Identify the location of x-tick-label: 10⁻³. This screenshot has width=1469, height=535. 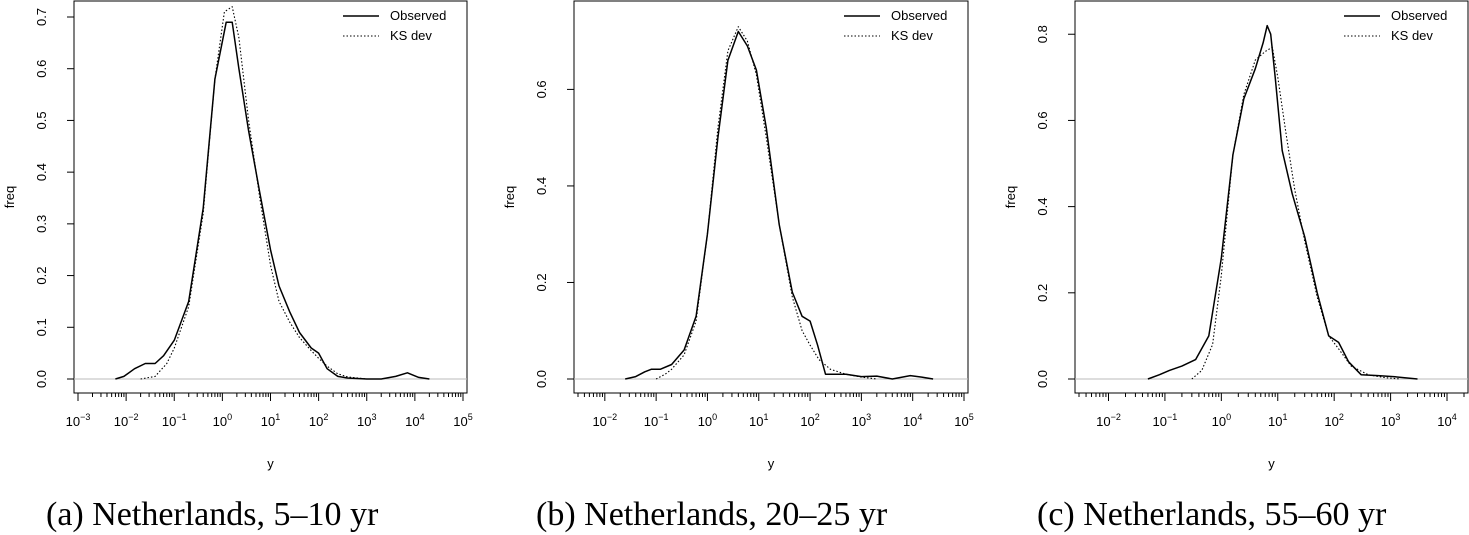
(78, 420).